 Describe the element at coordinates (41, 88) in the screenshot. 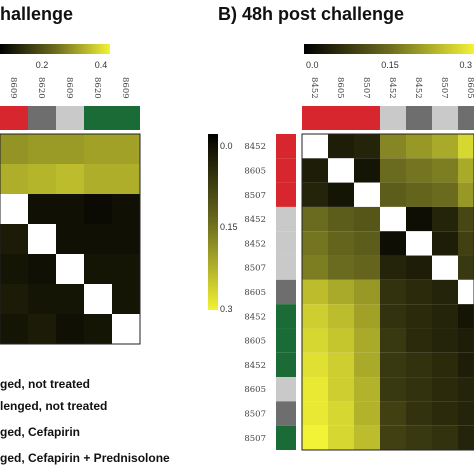

I see `panel-a-column-label: 8620` at that location.